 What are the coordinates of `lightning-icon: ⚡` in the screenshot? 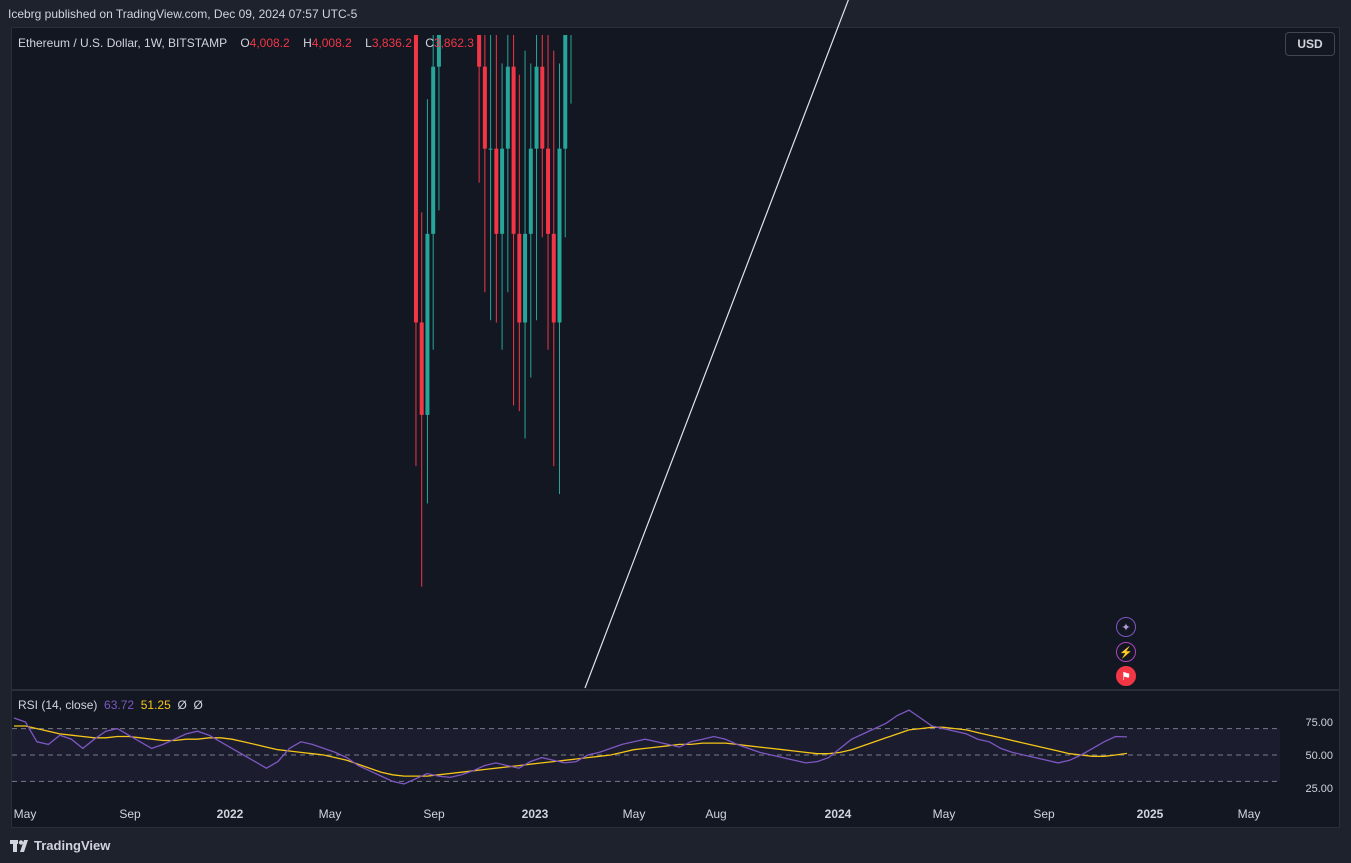 It's located at (1126, 652).